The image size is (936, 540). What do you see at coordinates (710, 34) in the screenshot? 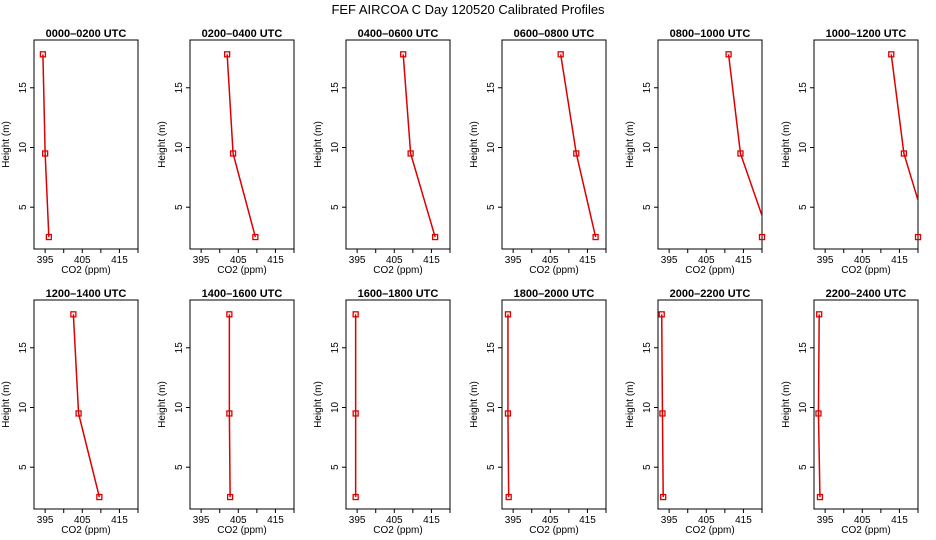
I see `panel-title: 0800–1000 UTC` at bounding box center [710, 34].